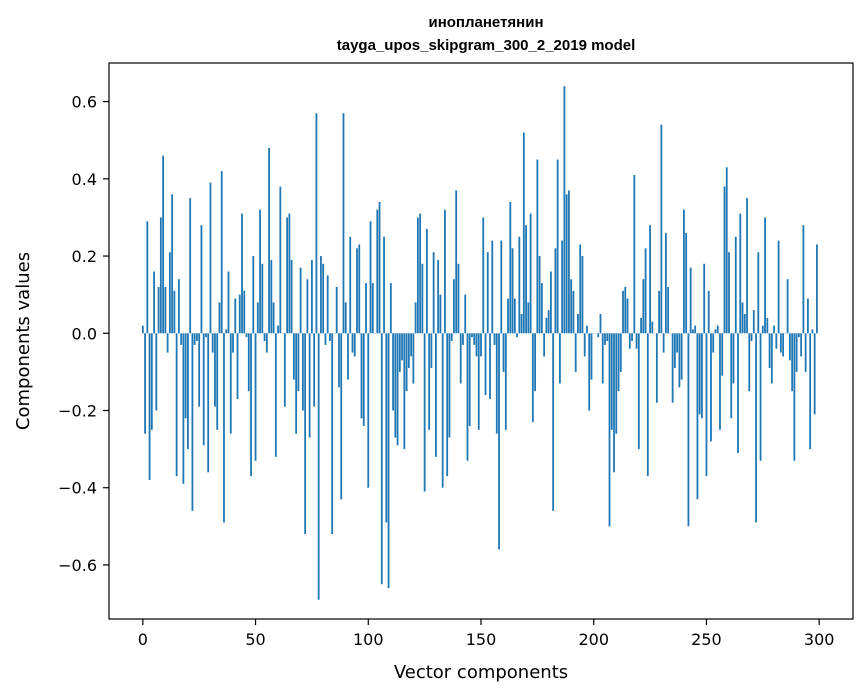 The width and height of the screenshot is (867, 696). I want to click on x-tick-label: 0, so click(143, 639).